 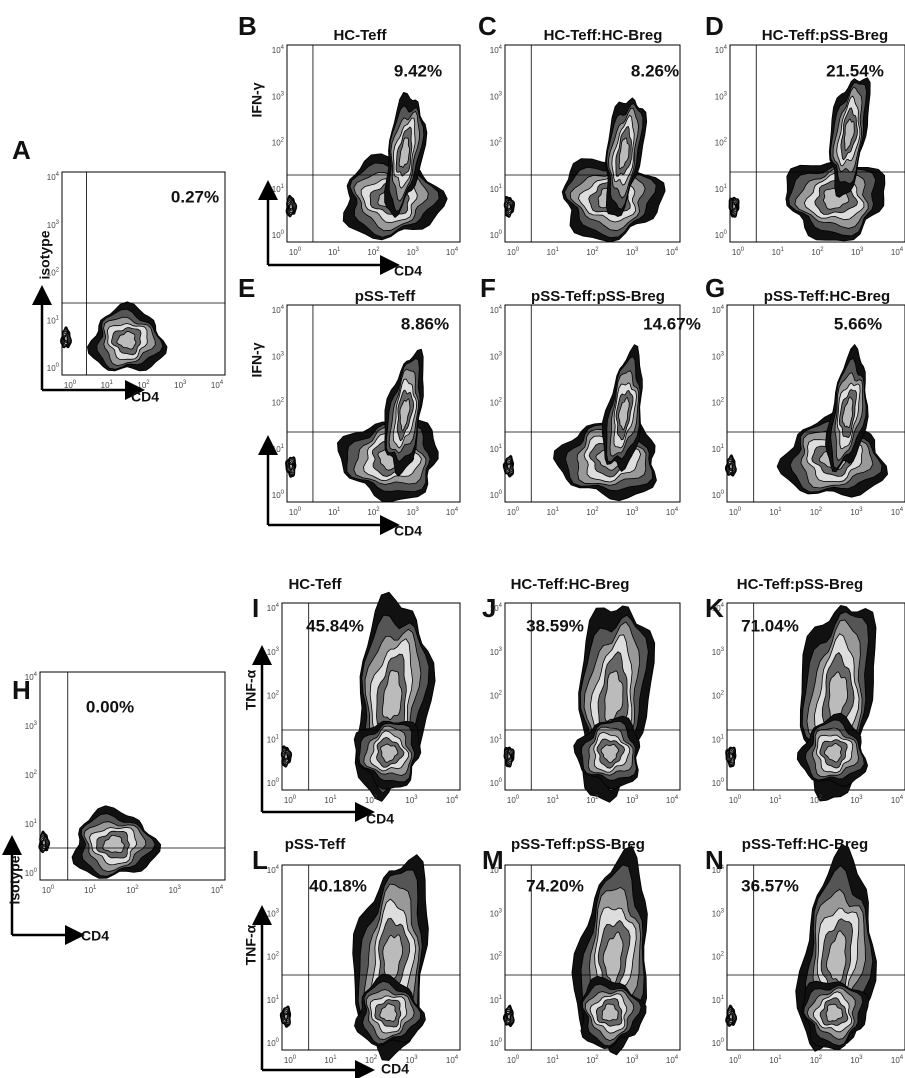 What do you see at coordinates (408, 531) in the screenshot?
I see `x-axis-label: CD4` at bounding box center [408, 531].